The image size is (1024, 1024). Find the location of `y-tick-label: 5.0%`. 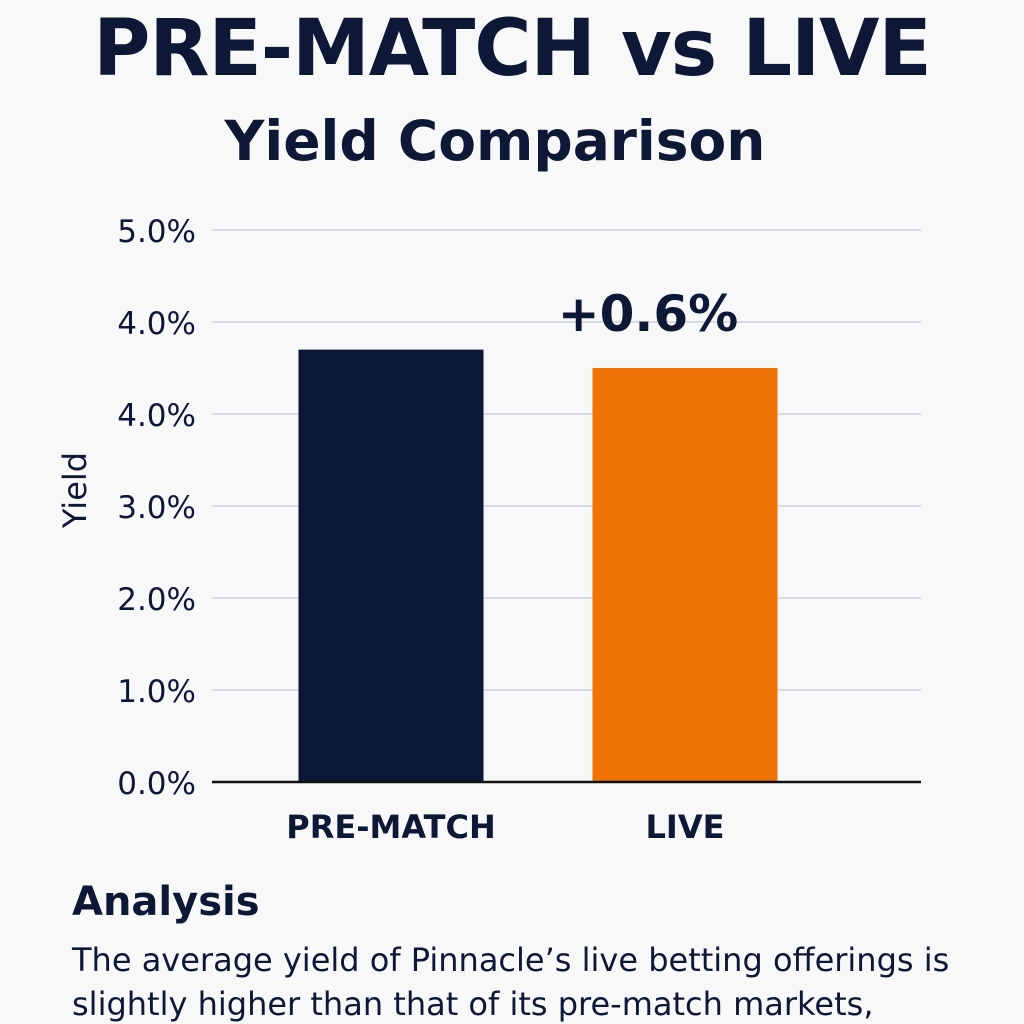

y-tick-label: 5.0% is located at coordinates (156, 232).